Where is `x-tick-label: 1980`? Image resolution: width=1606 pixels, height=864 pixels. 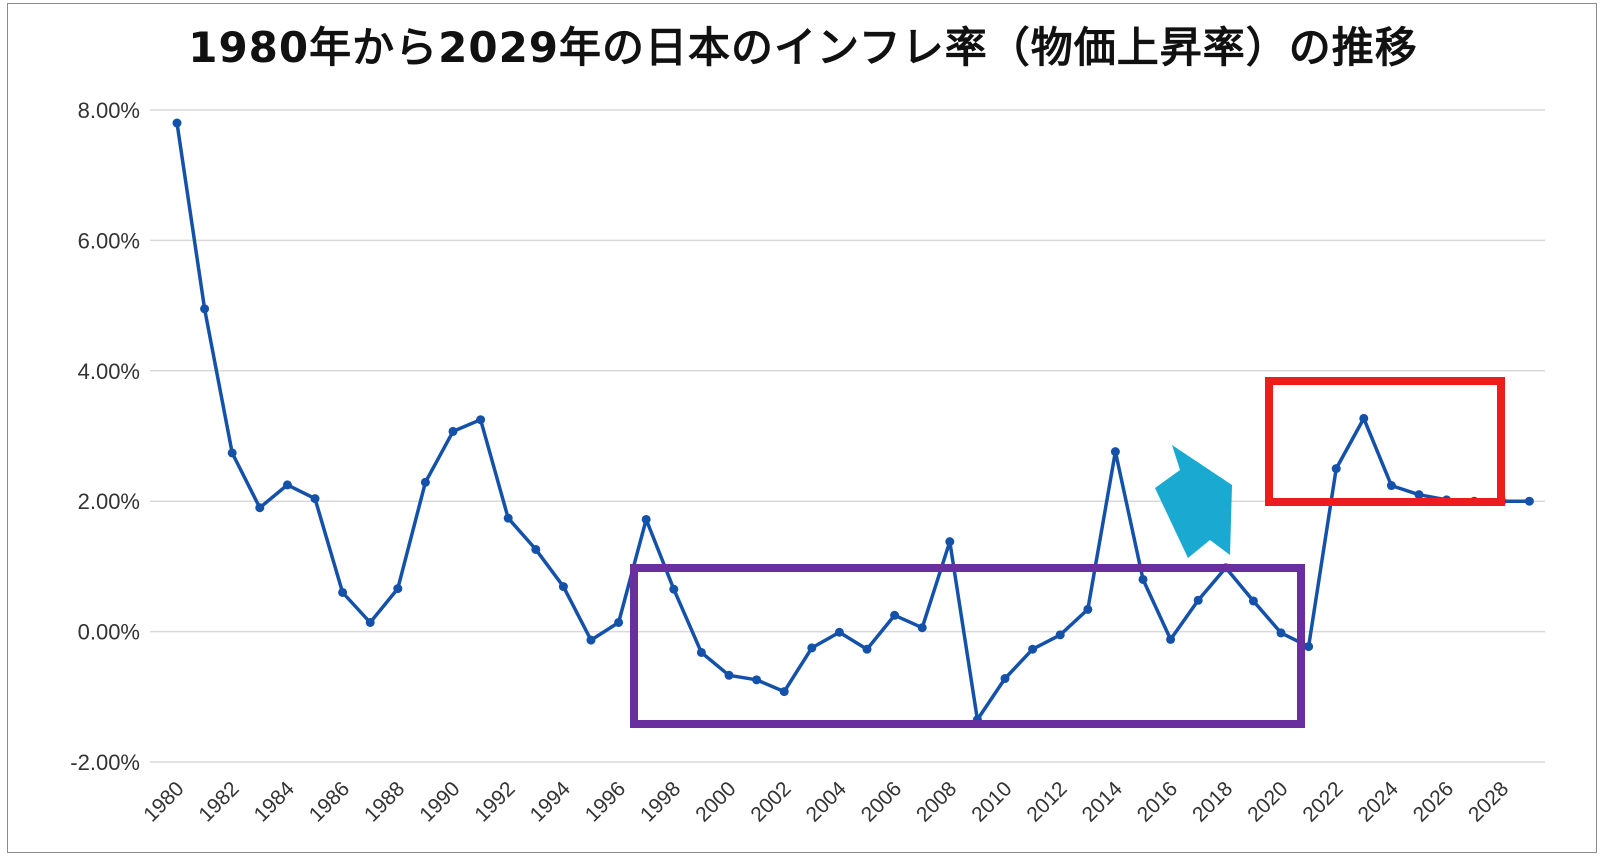
x-tick-label: 1980 is located at coordinates (163, 801).